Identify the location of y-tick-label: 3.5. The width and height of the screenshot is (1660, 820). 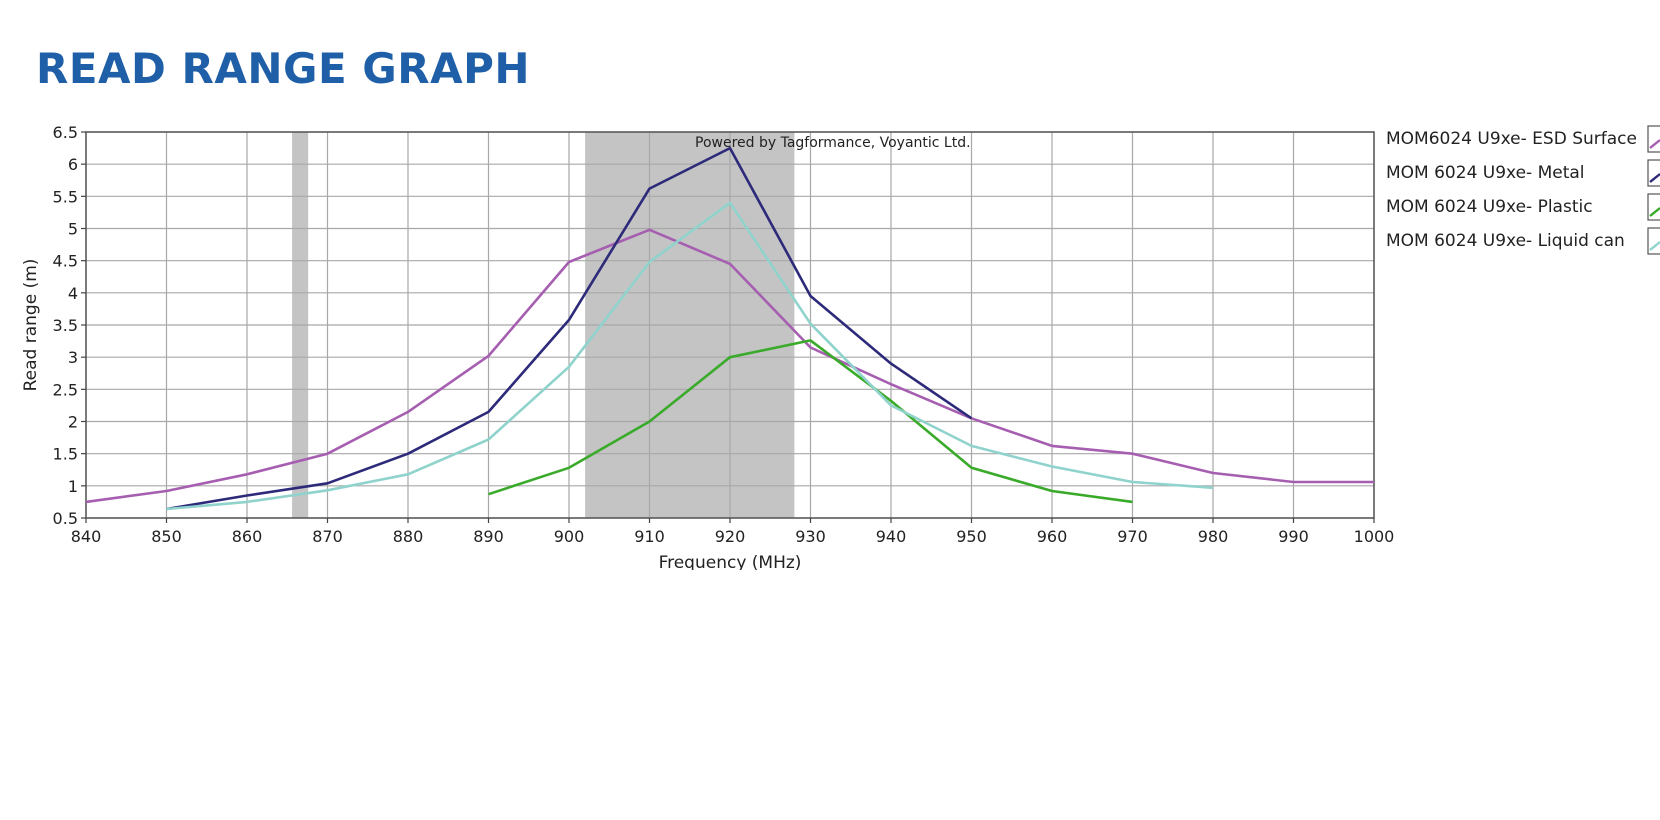
(65, 325).